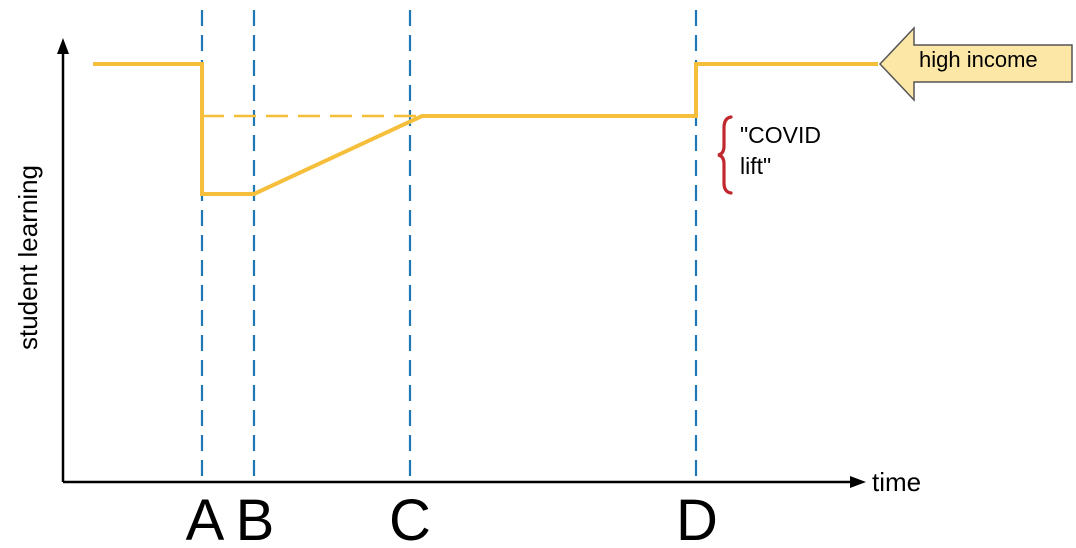  I want to click on marker-label-d: D, so click(697, 515).